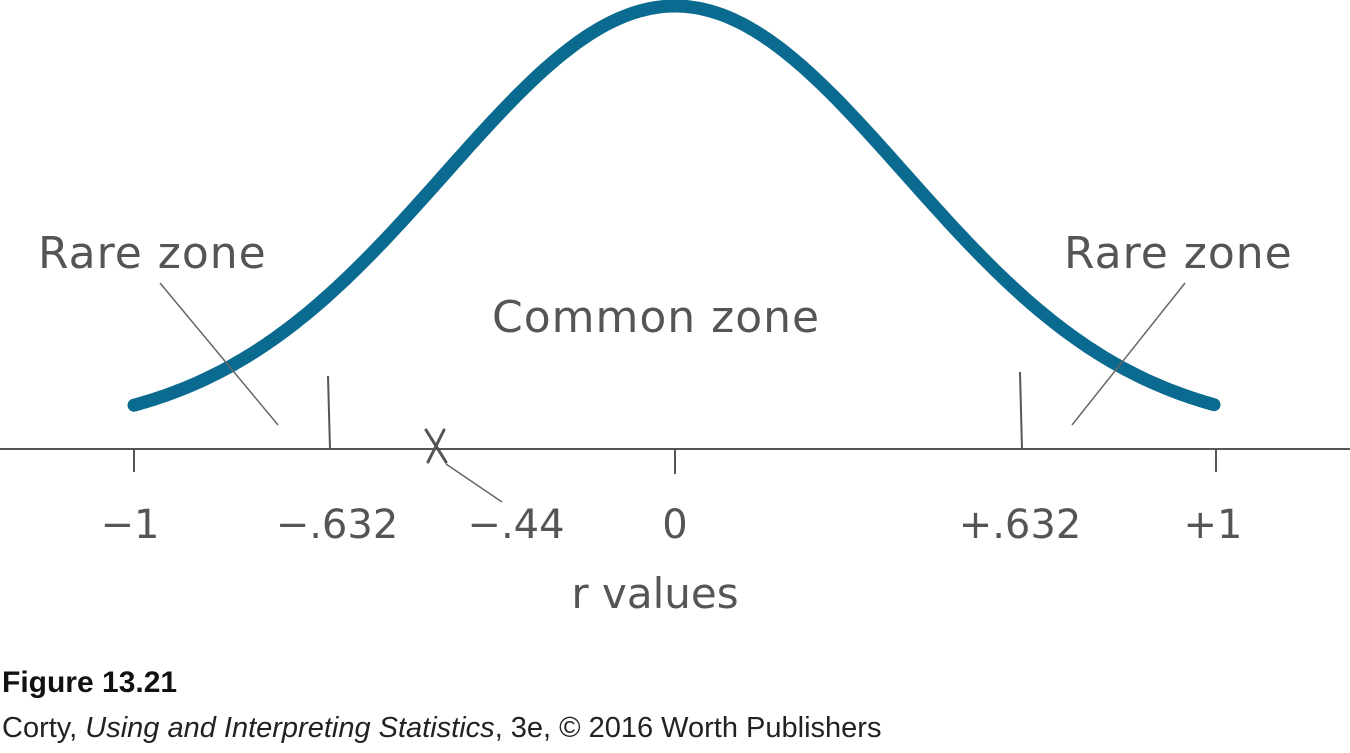  What do you see at coordinates (654, 593) in the screenshot?
I see `axis-title: r values` at bounding box center [654, 593].